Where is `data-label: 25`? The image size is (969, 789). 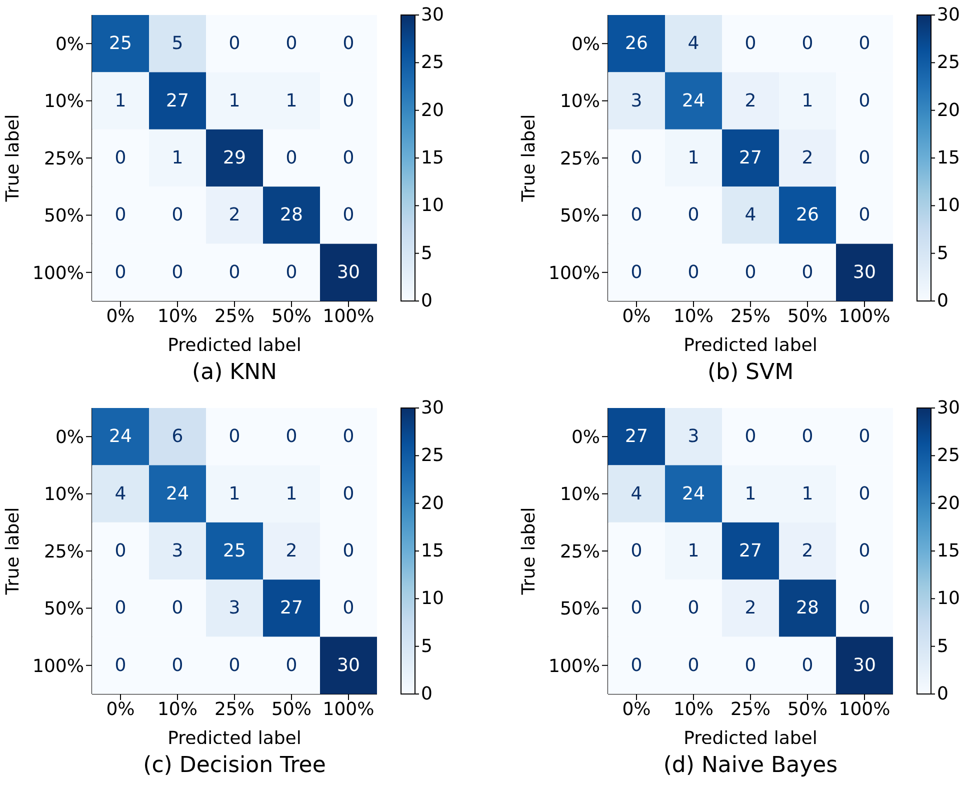
data-label: 25 is located at coordinates (234, 551).